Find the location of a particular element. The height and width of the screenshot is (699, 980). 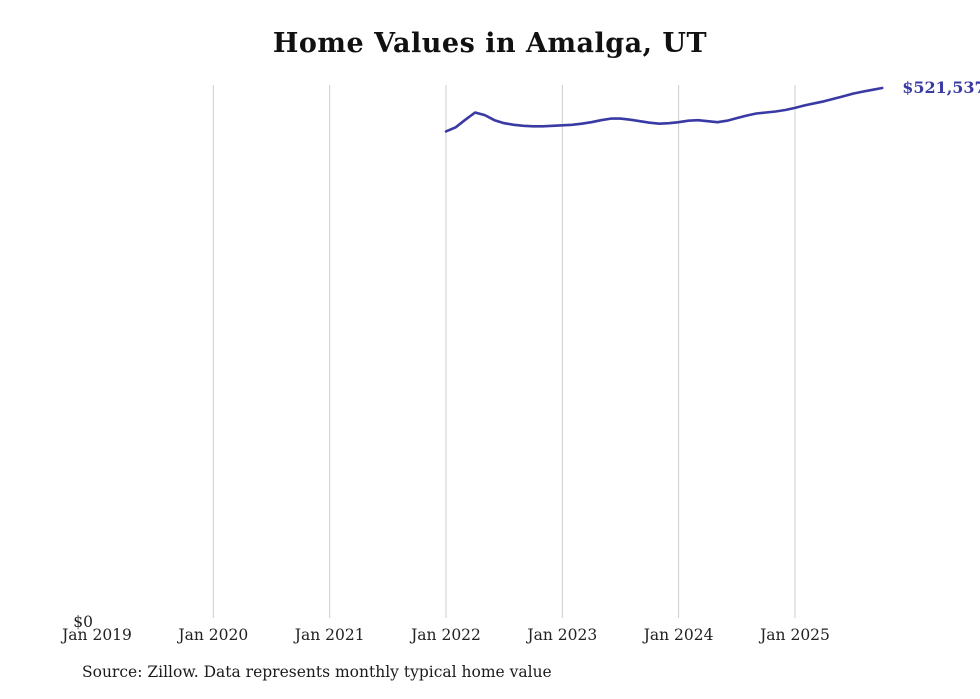

x-tick-label: Jan 2025 is located at coordinates (794, 635).